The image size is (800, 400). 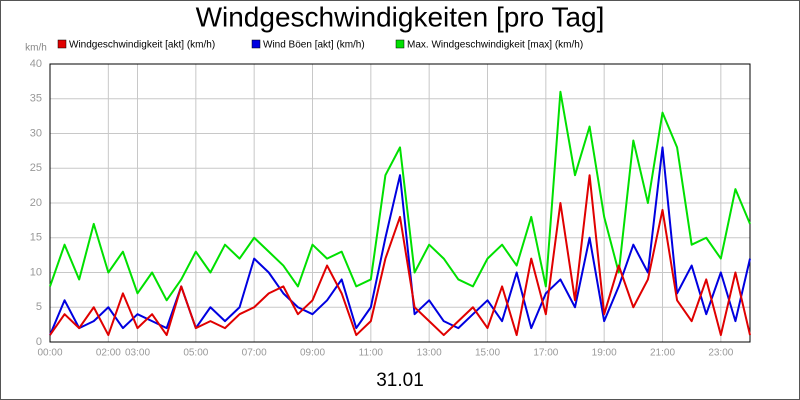 What do you see at coordinates (720, 353) in the screenshot?
I see `x-tick-label: 23:00` at bounding box center [720, 353].